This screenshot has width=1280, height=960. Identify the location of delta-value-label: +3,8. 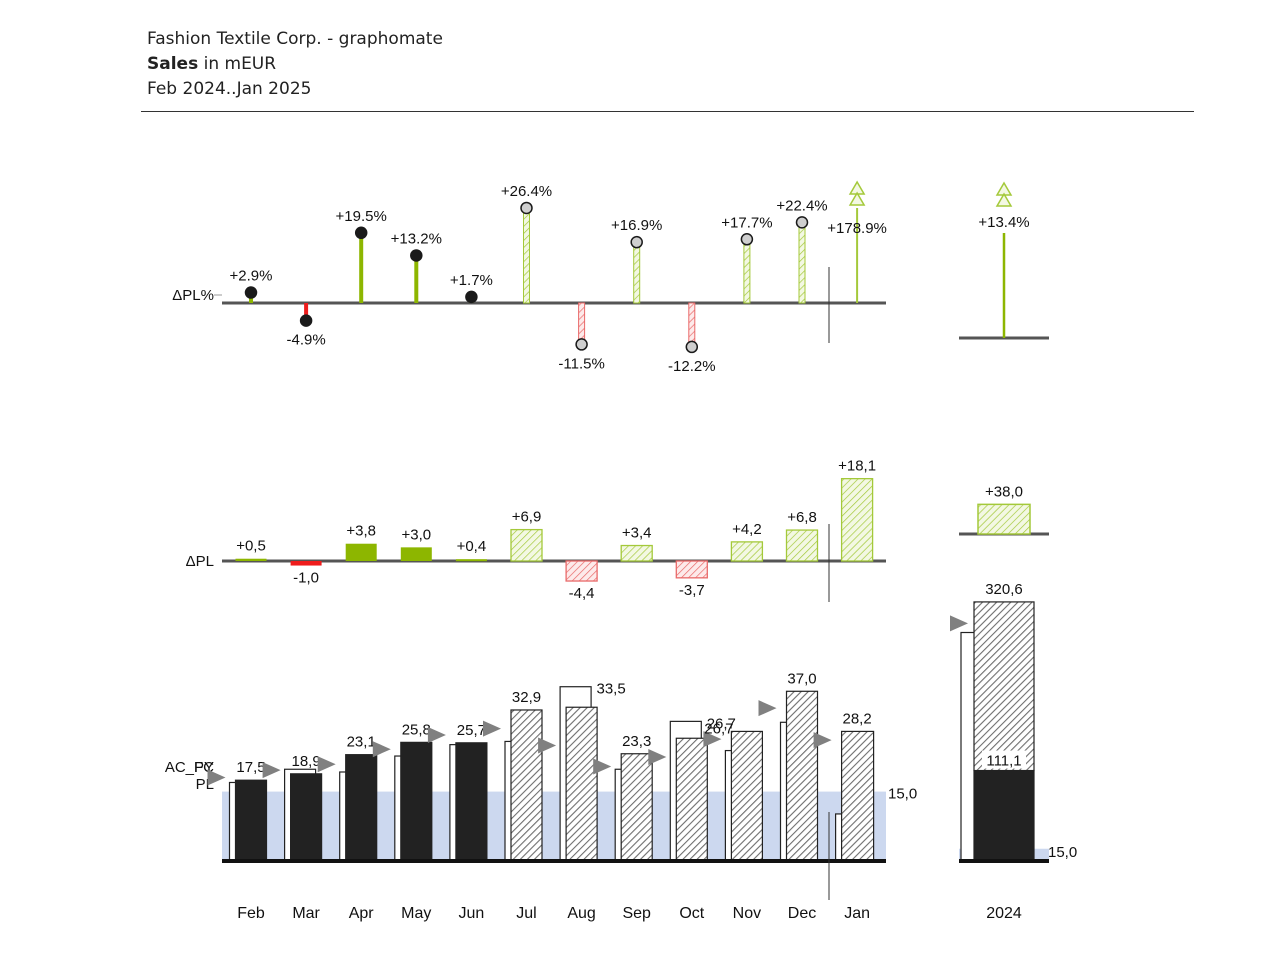
(361, 531).